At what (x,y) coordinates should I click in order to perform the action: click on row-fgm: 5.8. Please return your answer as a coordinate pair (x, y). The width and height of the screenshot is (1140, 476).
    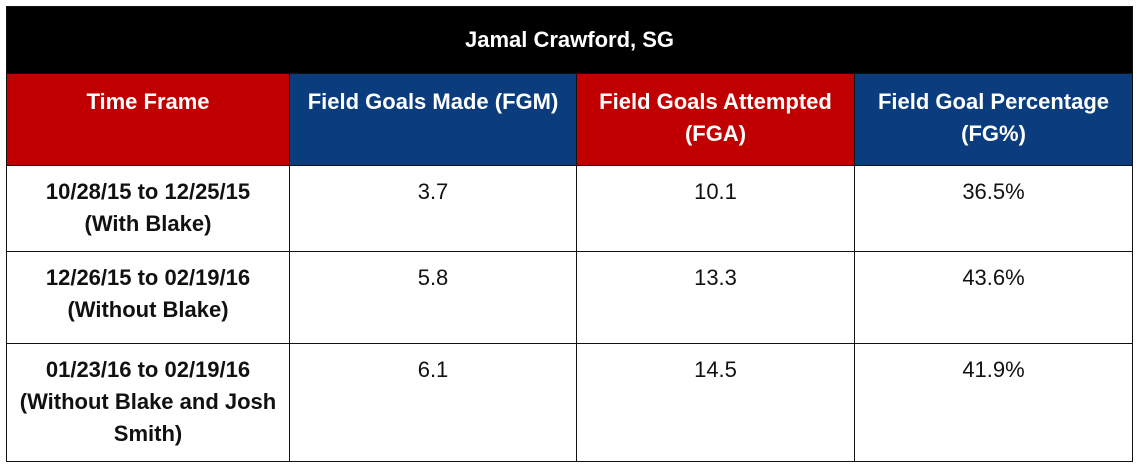
    Looking at the image, I should click on (433, 297).